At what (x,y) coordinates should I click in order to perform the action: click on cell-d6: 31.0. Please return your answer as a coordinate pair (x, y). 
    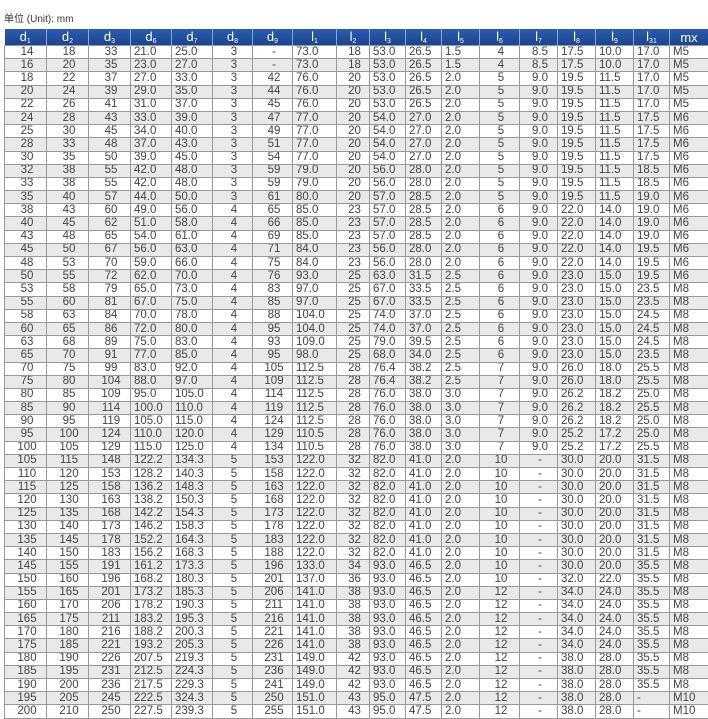
    Looking at the image, I should click on (151, 104).